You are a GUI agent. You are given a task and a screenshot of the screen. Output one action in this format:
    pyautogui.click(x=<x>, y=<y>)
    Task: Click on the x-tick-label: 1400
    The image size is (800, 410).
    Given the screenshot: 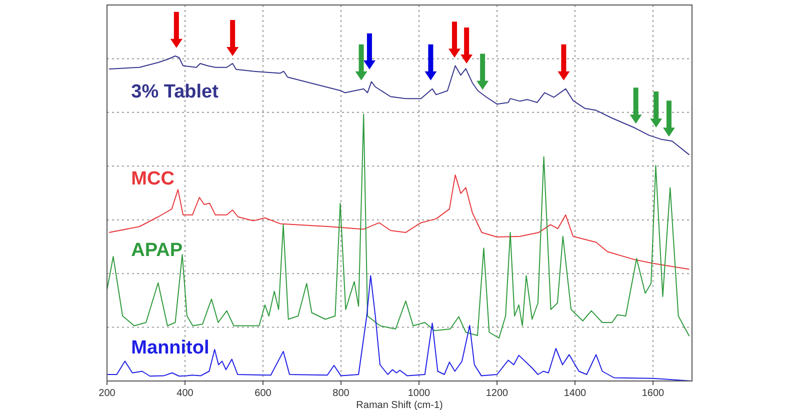 What is the action you would take?
    pyautogui.click(x=575, y=393)
    